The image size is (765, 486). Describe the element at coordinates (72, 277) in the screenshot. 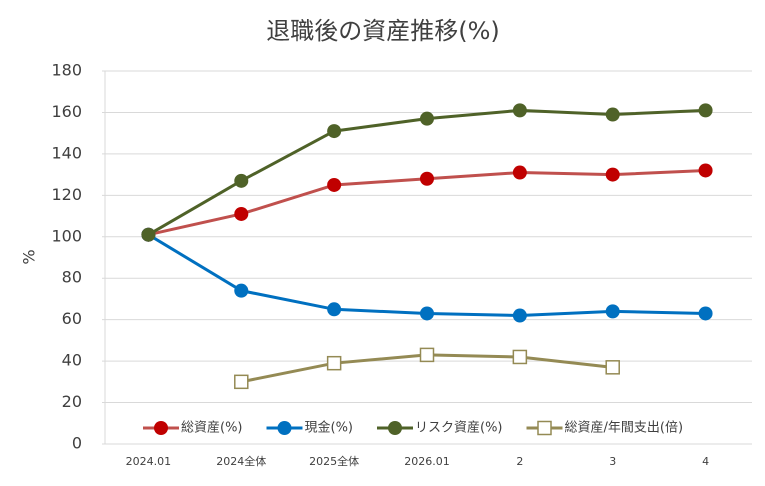

I see `y-tick-label: 80` at that location.